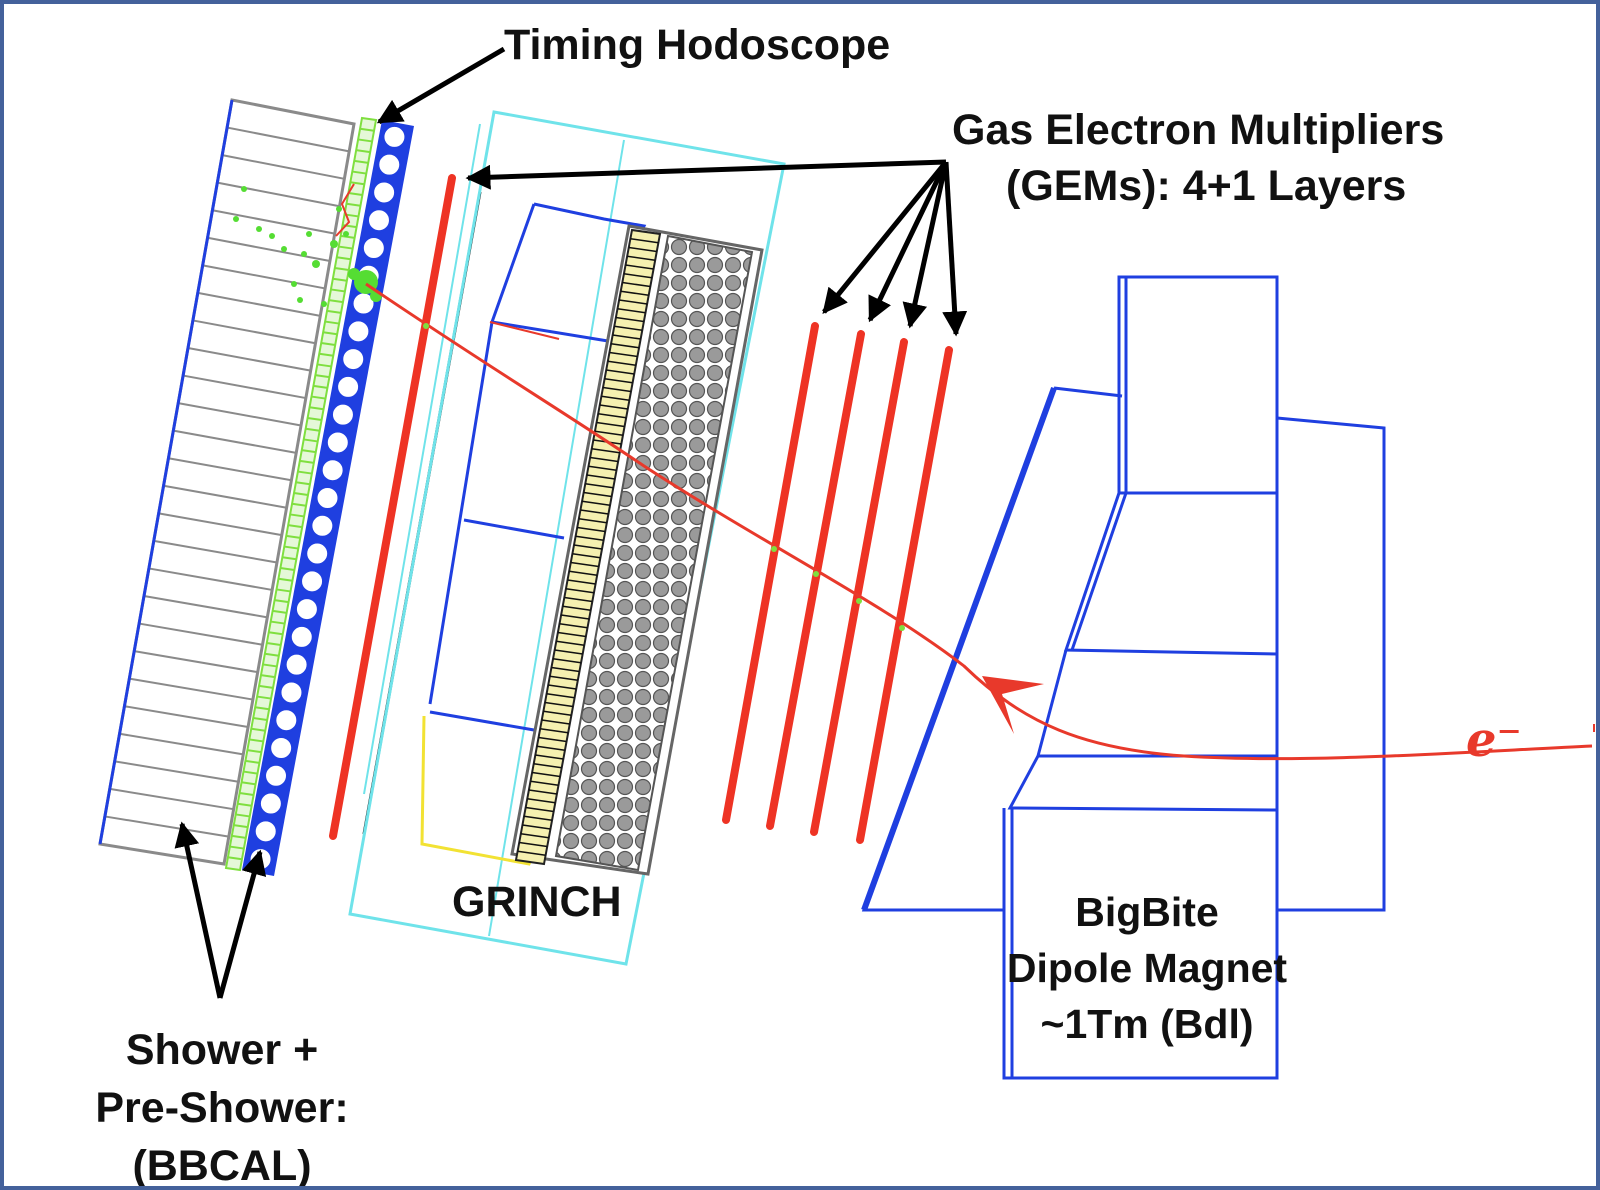 Image resolution: width=1600 pixels, height=1190 pixels. I want to click on label-grinch: GRINCH, so click(537, 902).